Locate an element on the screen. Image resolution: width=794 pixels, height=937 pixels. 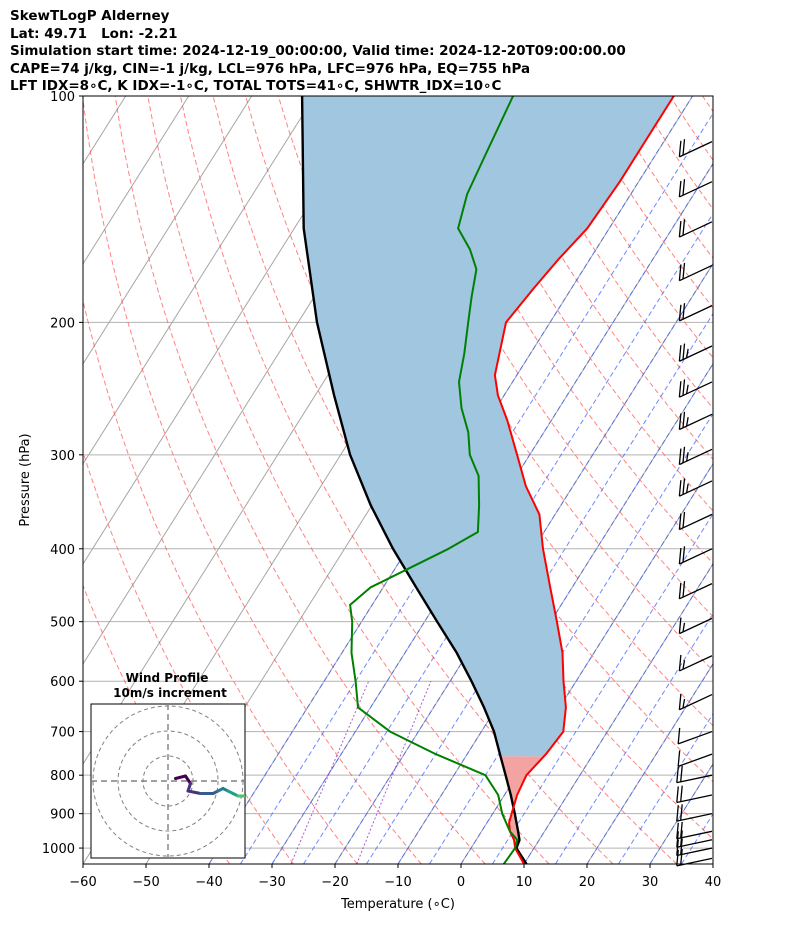
x-axis: −60 −50 −40 −30 −20 −10 0 10 20 30 40 is located at coordinates (395, 877).